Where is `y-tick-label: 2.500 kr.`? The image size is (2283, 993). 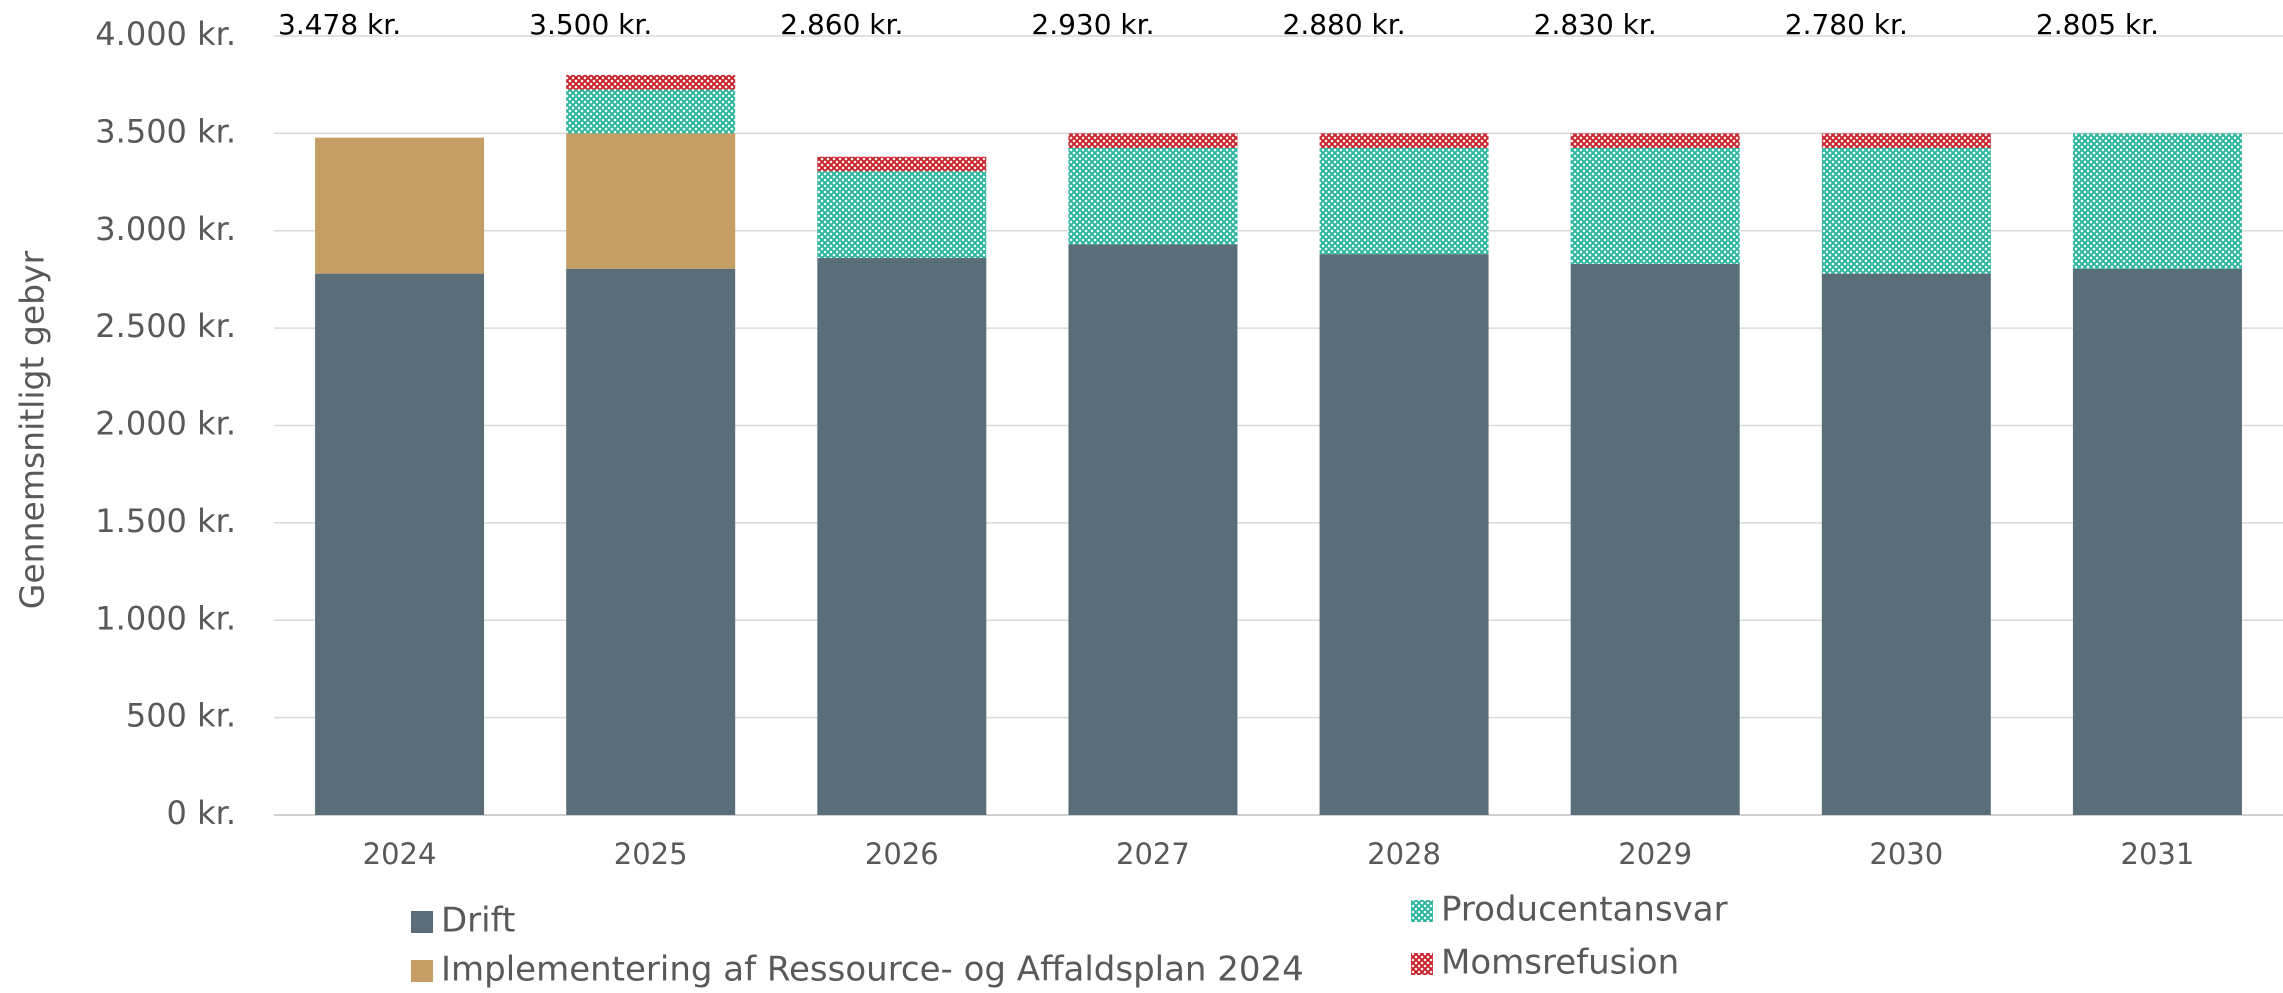
y-tick-label: 2.500 kr. is located at coordinates (165, 326).